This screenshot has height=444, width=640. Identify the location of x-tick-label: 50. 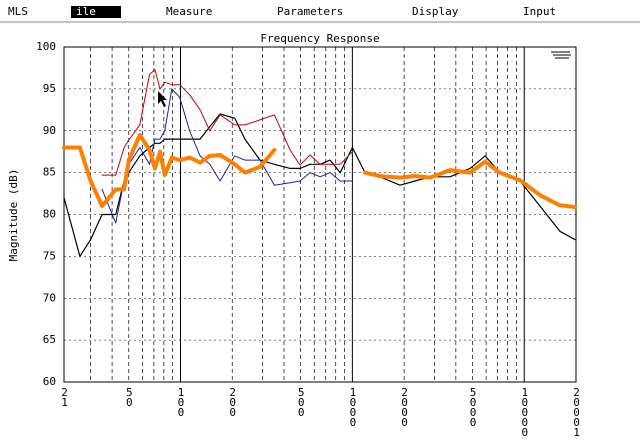
(129, 396).